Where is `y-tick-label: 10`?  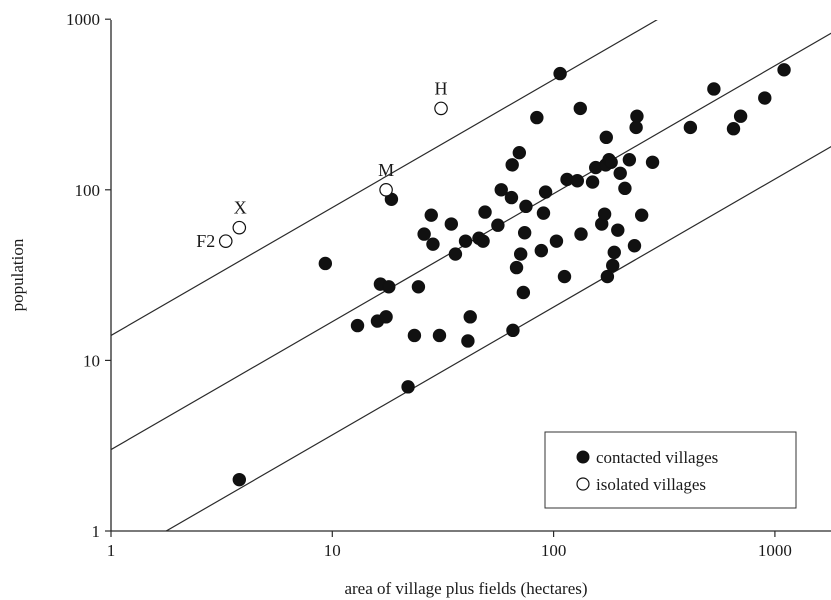 y-tick-label: 10 is located at coordinates (91, 360).